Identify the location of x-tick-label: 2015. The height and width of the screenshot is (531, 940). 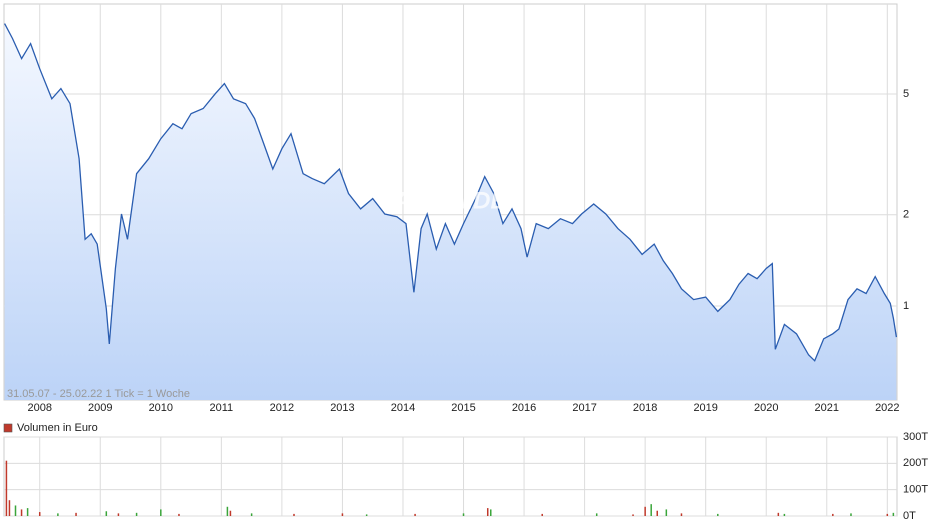
(463, 408).